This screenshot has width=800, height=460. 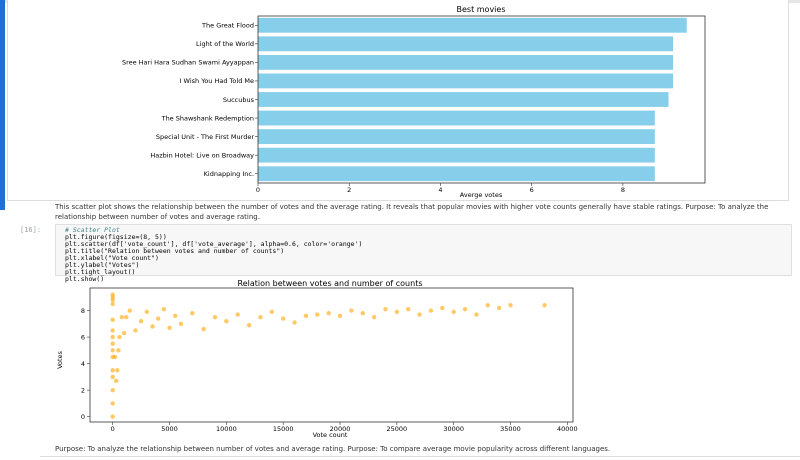 What do you see at coordinates (83, 311) in the screenshot?
I see `y-tick-label: 8` at bounding box center [83, 311].